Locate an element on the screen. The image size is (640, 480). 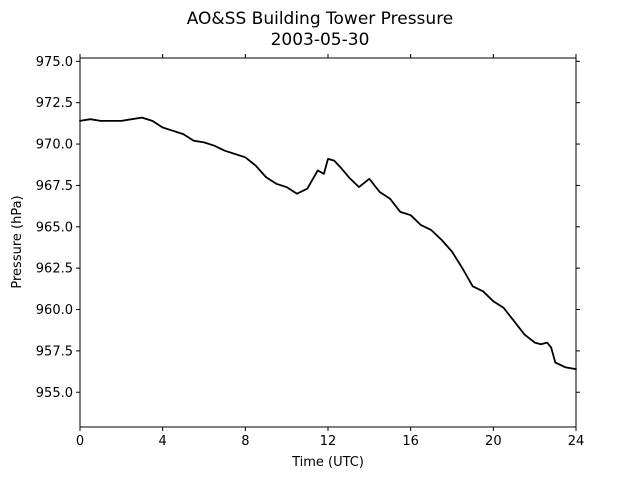
x-tick-label: 24 is located at coordinates (576, 441).